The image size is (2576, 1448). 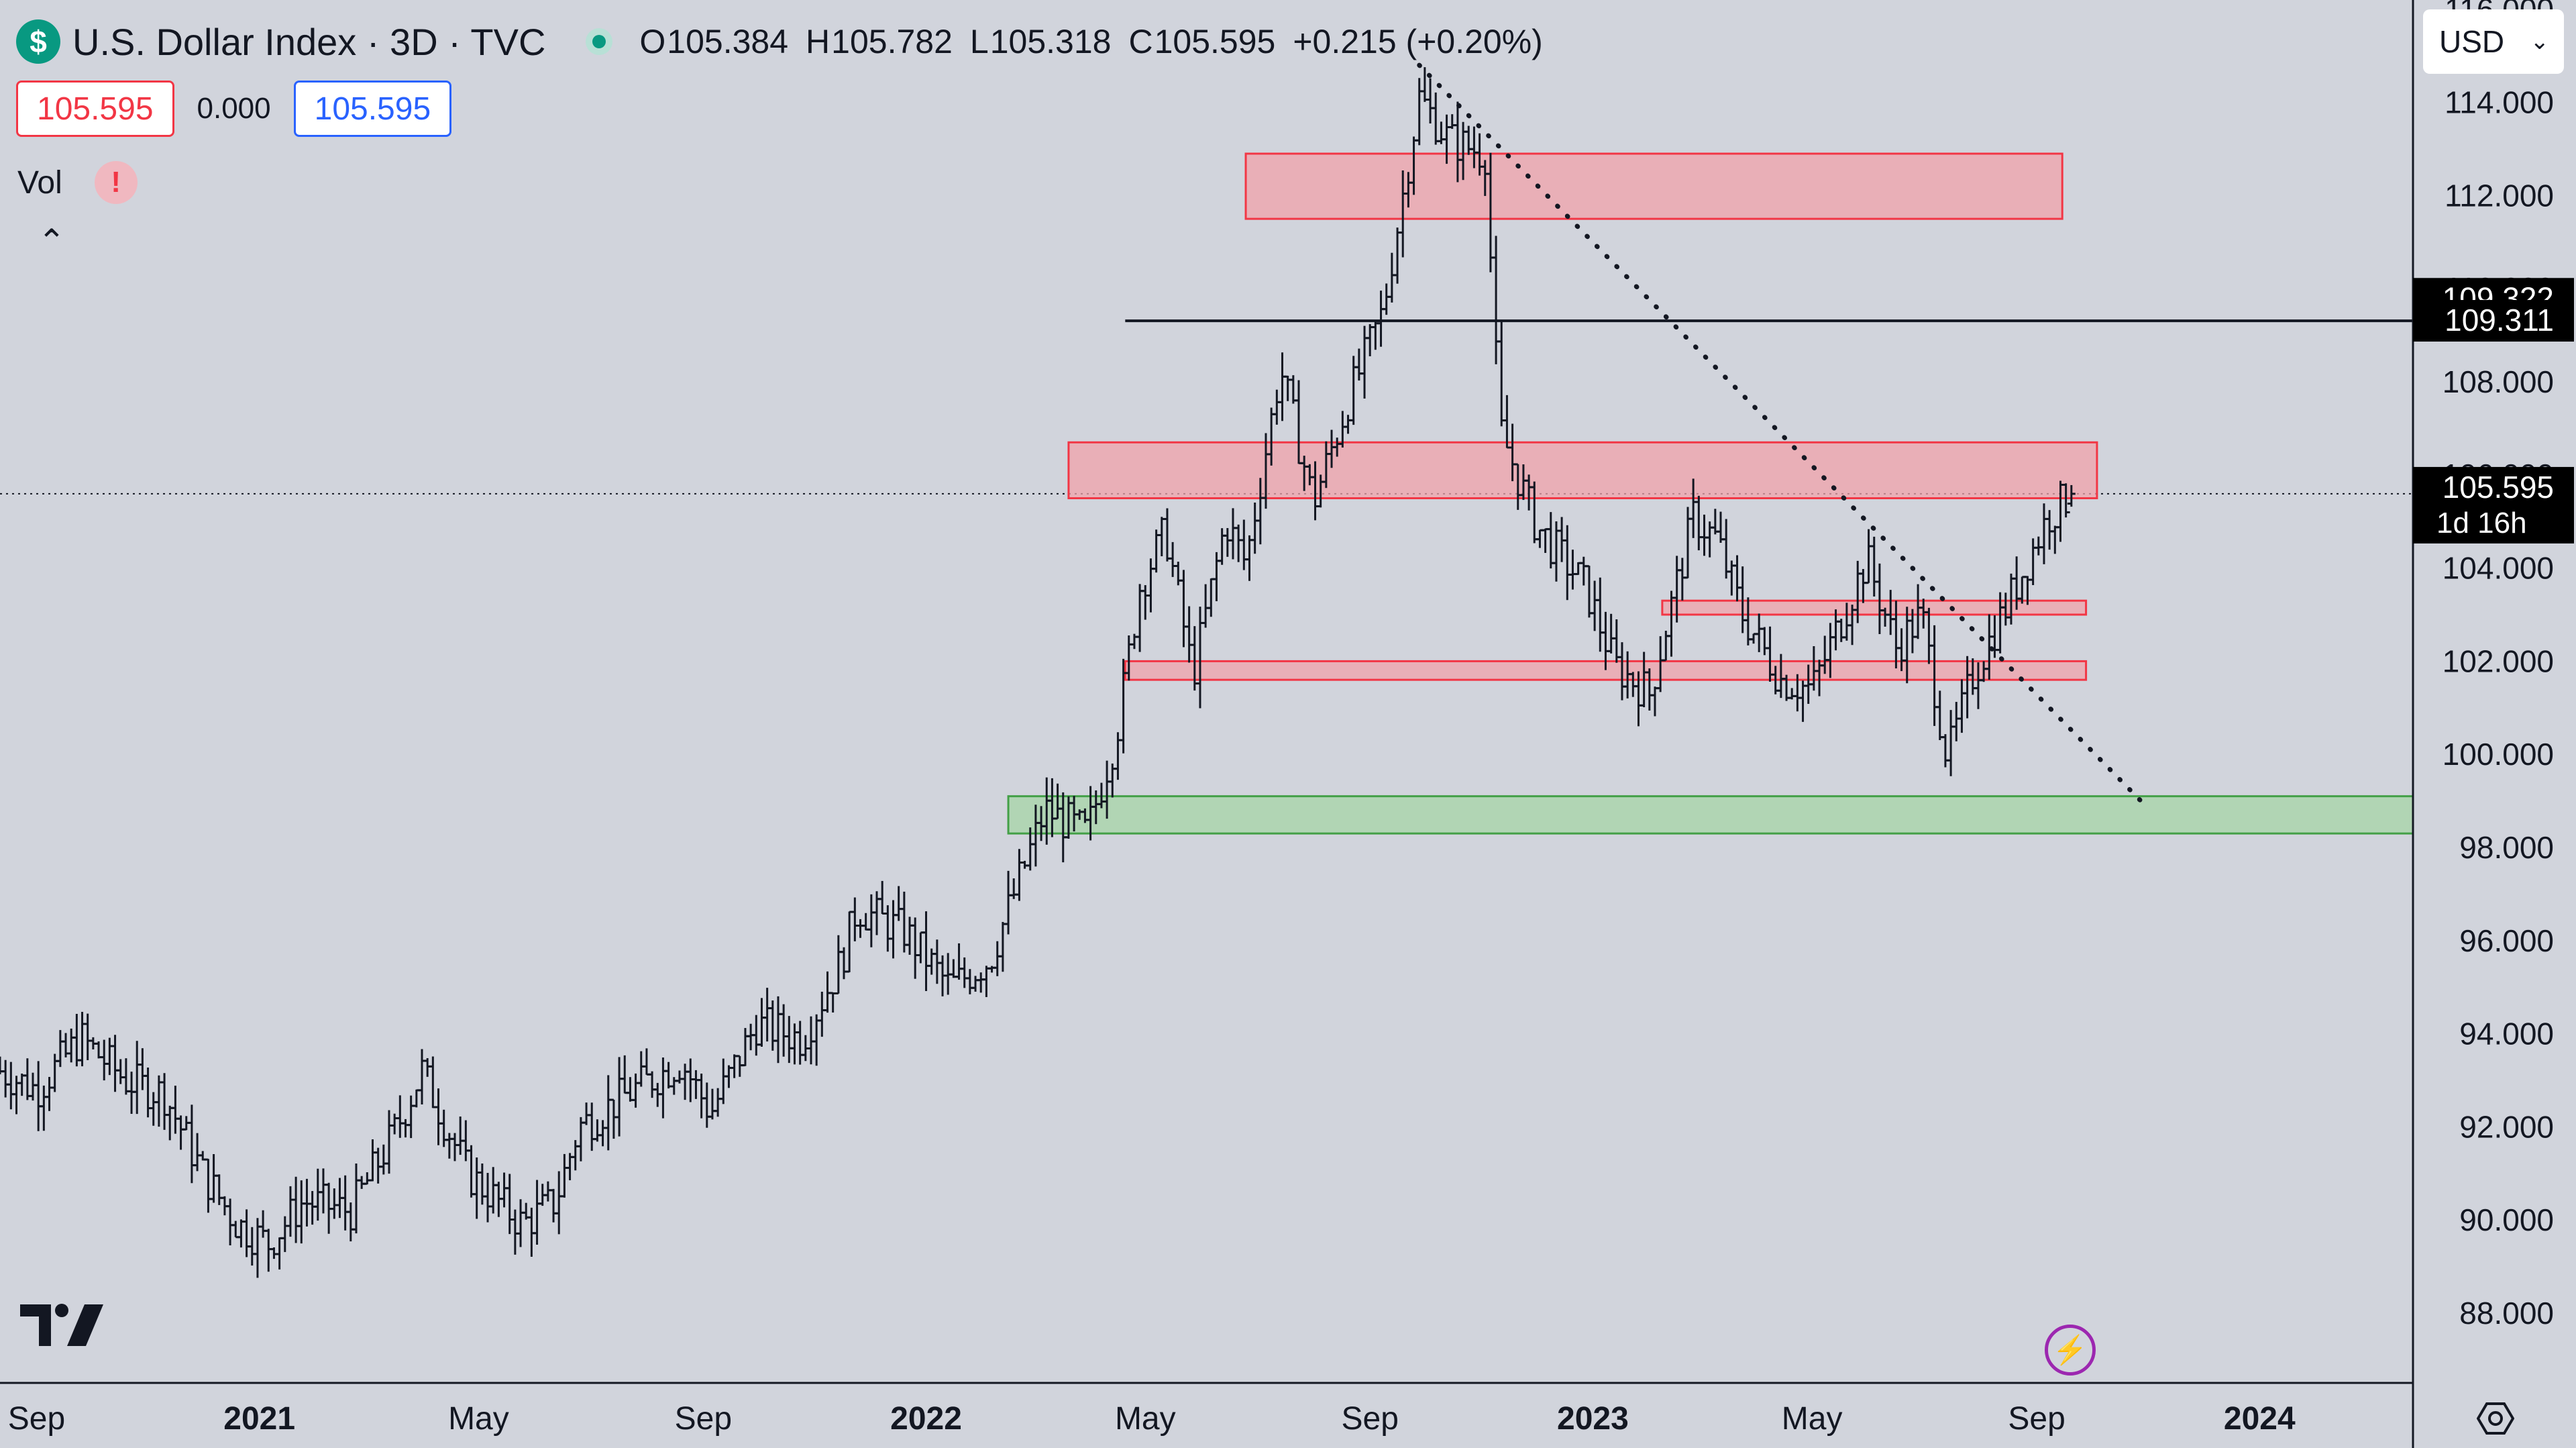 I want to click on sell-button: 105.595, so click(x=95, y=109).